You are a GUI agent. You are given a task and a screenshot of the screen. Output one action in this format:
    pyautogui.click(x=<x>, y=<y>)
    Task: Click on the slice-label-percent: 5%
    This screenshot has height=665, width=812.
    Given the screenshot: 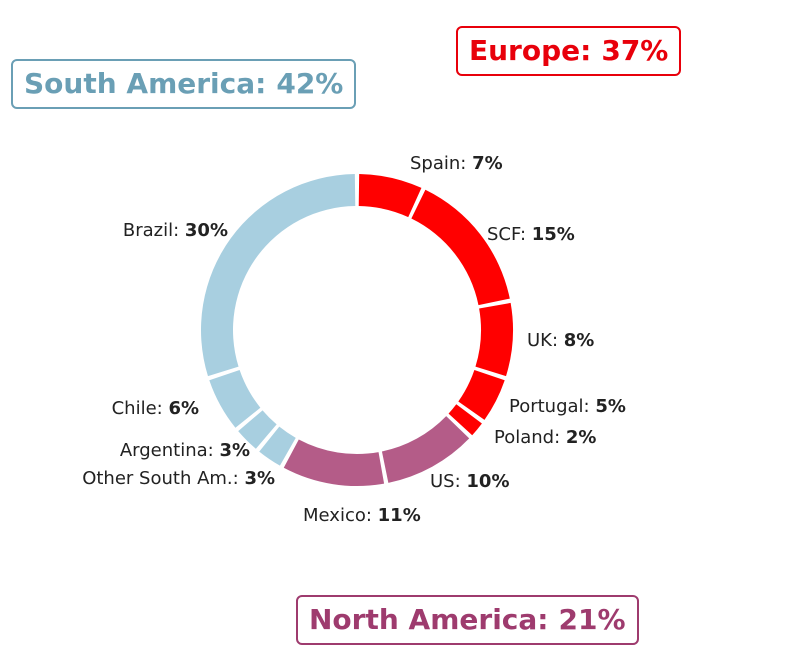 What is the action you would take?
    pyautogui.click(x=610, y=406)
    